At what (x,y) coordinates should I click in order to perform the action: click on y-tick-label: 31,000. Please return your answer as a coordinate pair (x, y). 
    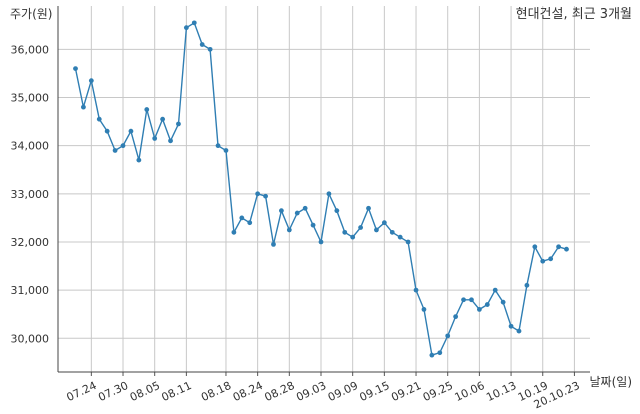
    Looking at the image, I should click on (30, 290).